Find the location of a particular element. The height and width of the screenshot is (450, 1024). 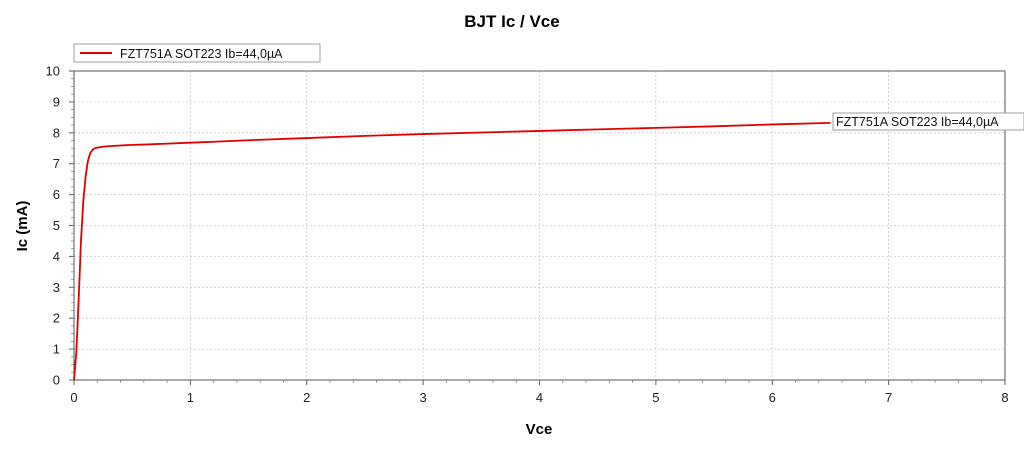

x-tick-label: 3 is located at coordinates (423, 397).